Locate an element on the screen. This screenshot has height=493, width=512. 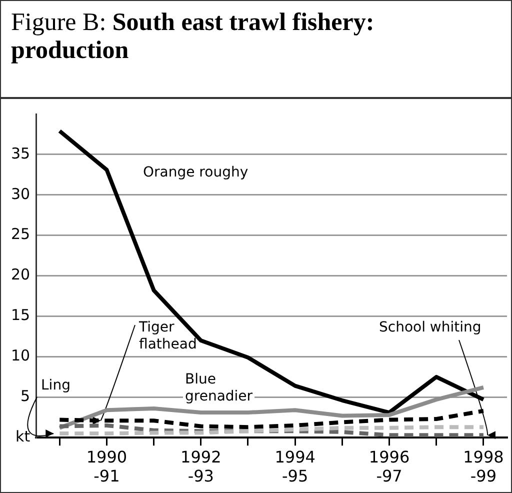
y-tick-label: 20 is located at coordinates (20, 275).